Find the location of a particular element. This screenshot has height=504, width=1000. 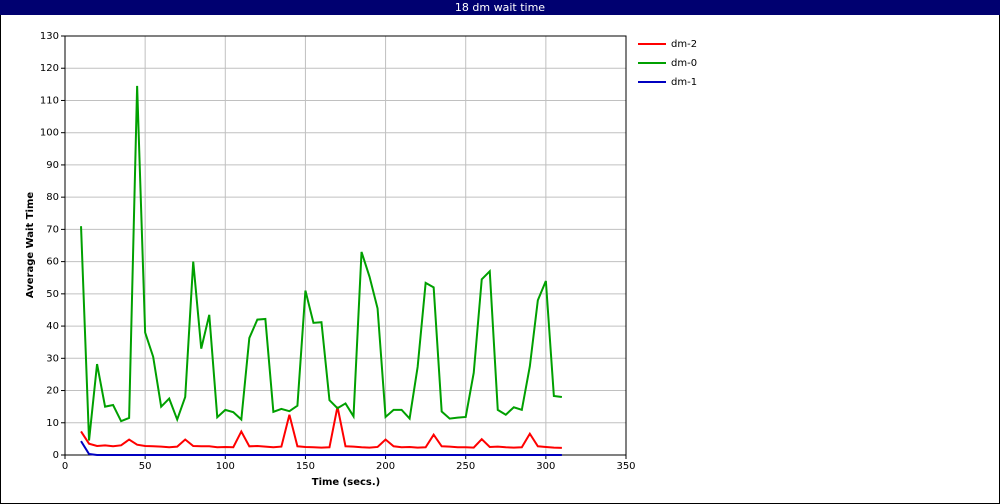

y-tick-label: 100 is located at coordinates (49, 133).